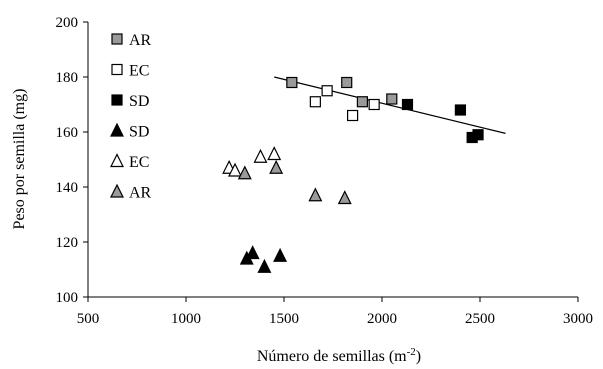 This screenshot has height=369, width=603. I want to click on legend-marker-square-ar, so click(117, 39).